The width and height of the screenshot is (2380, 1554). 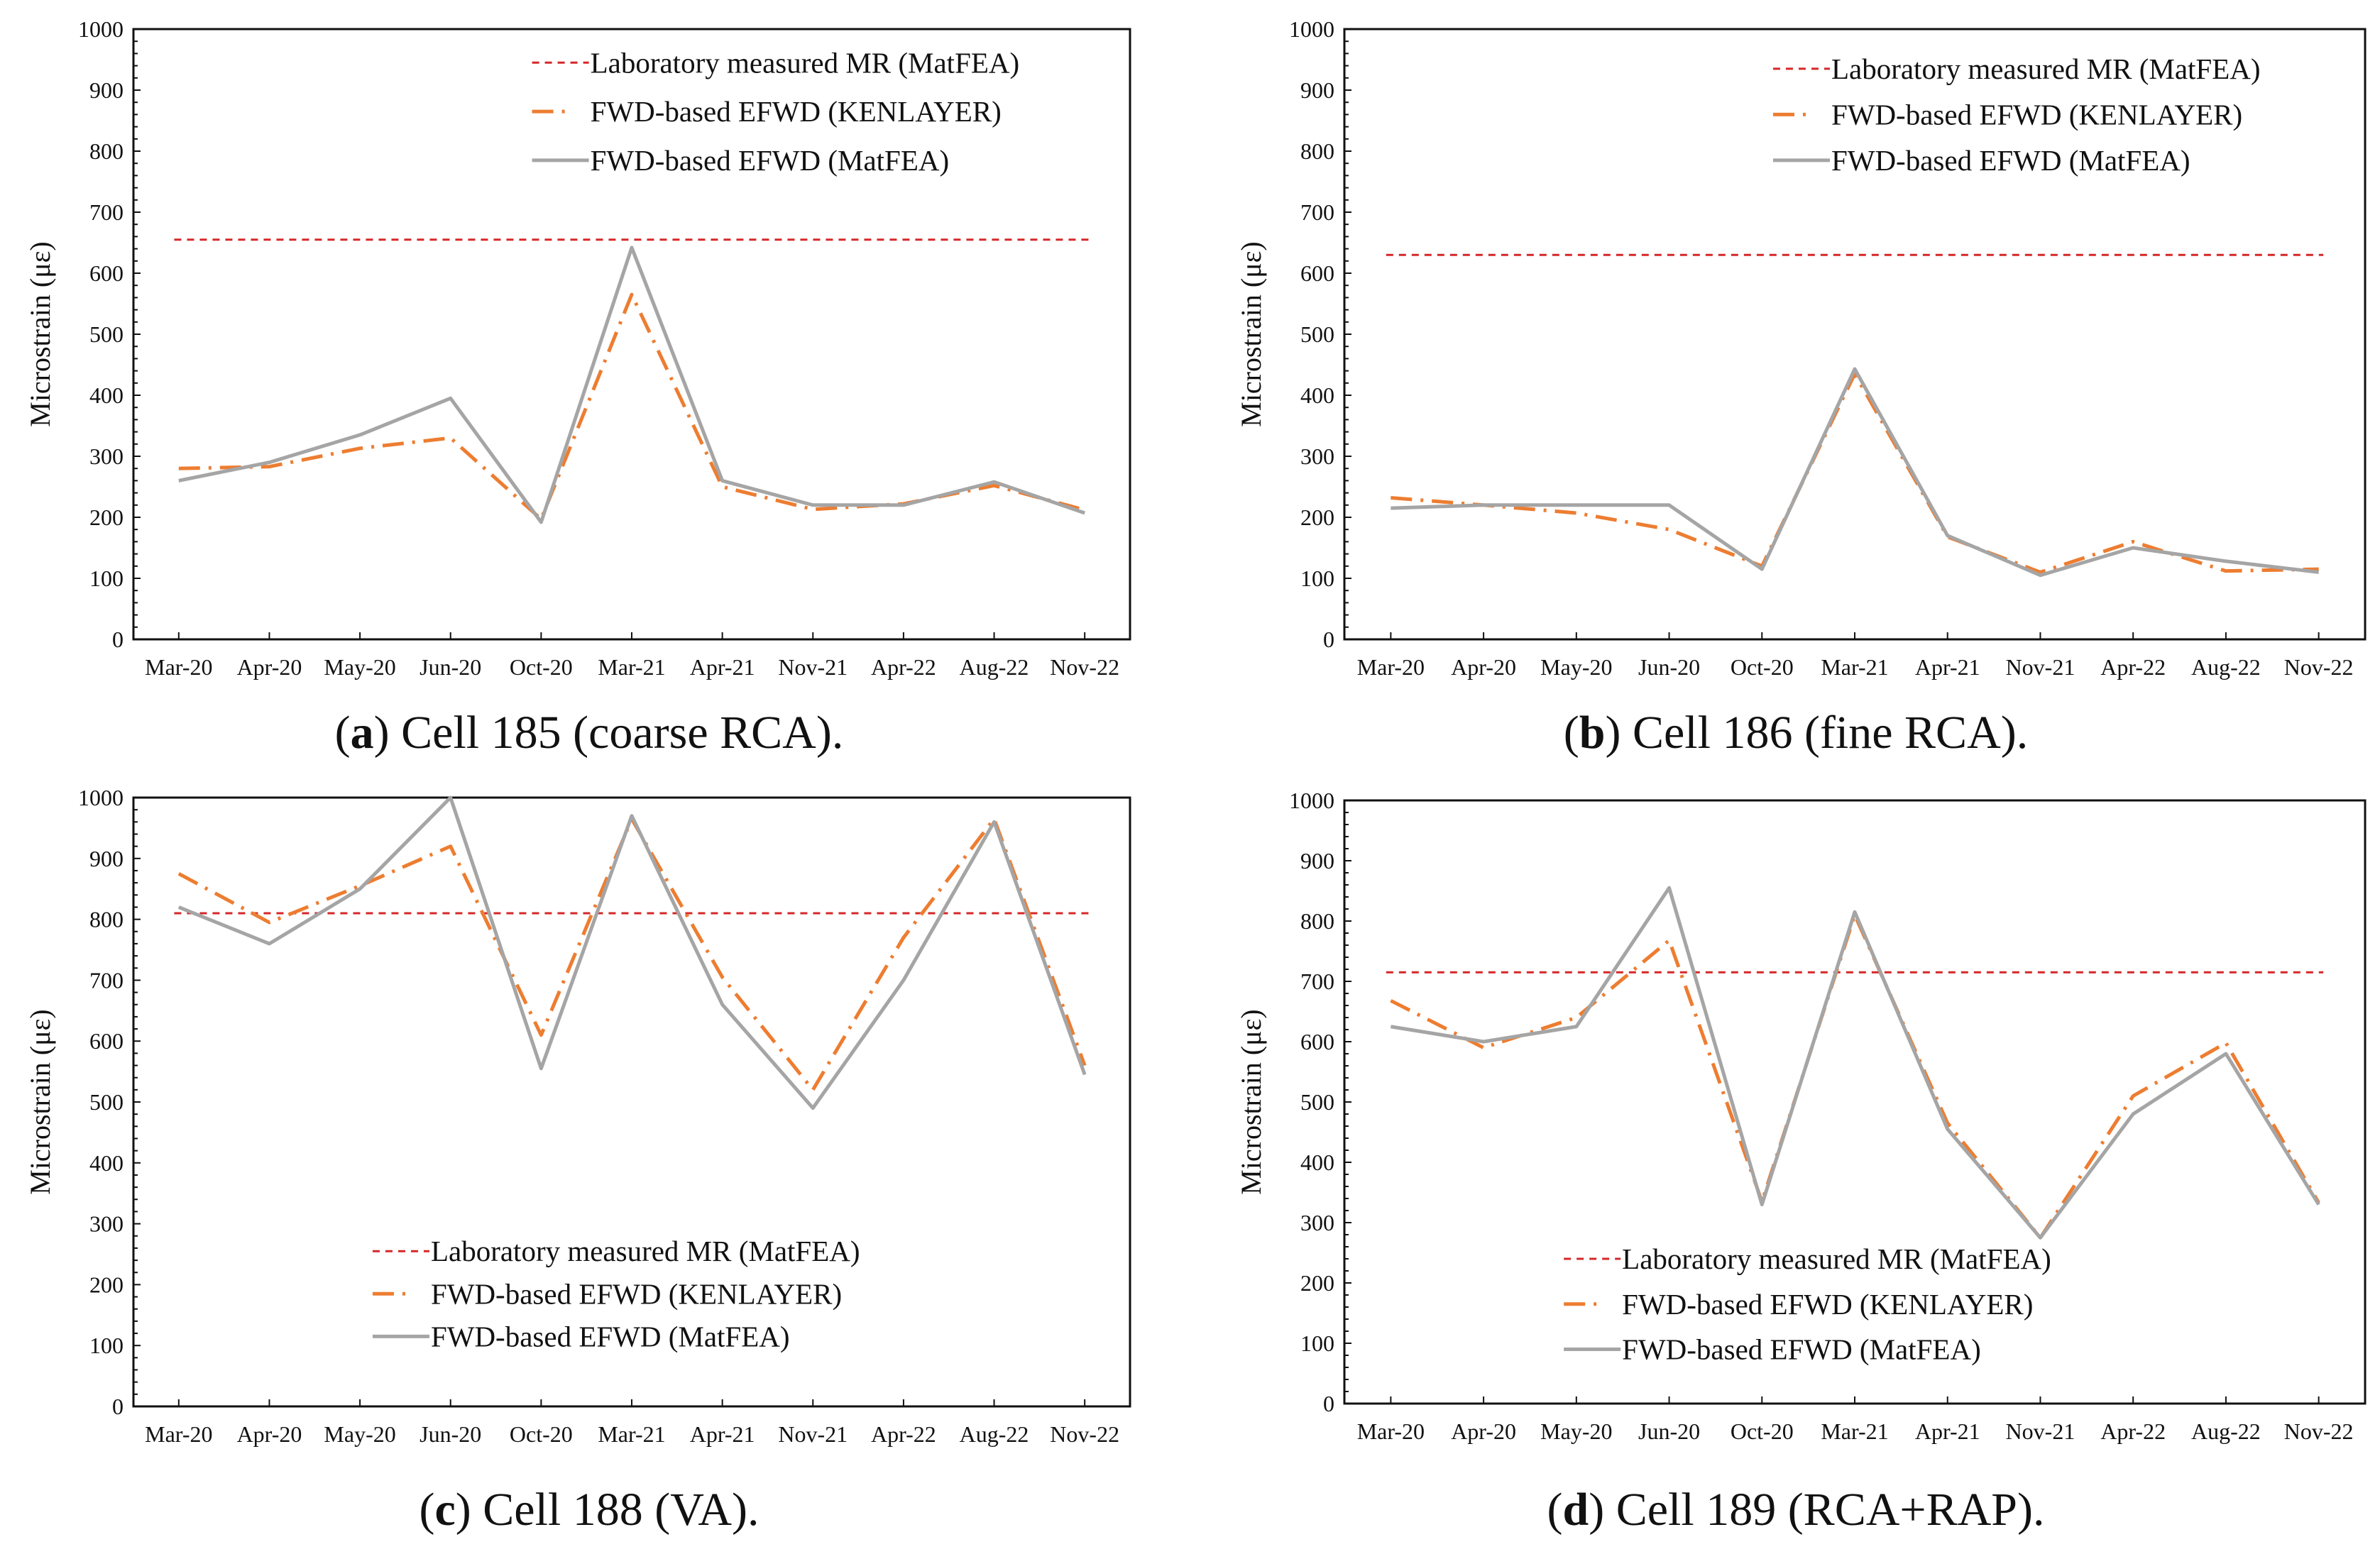 I want to click on caption-letter: d, so click(x=1576, y=1510).